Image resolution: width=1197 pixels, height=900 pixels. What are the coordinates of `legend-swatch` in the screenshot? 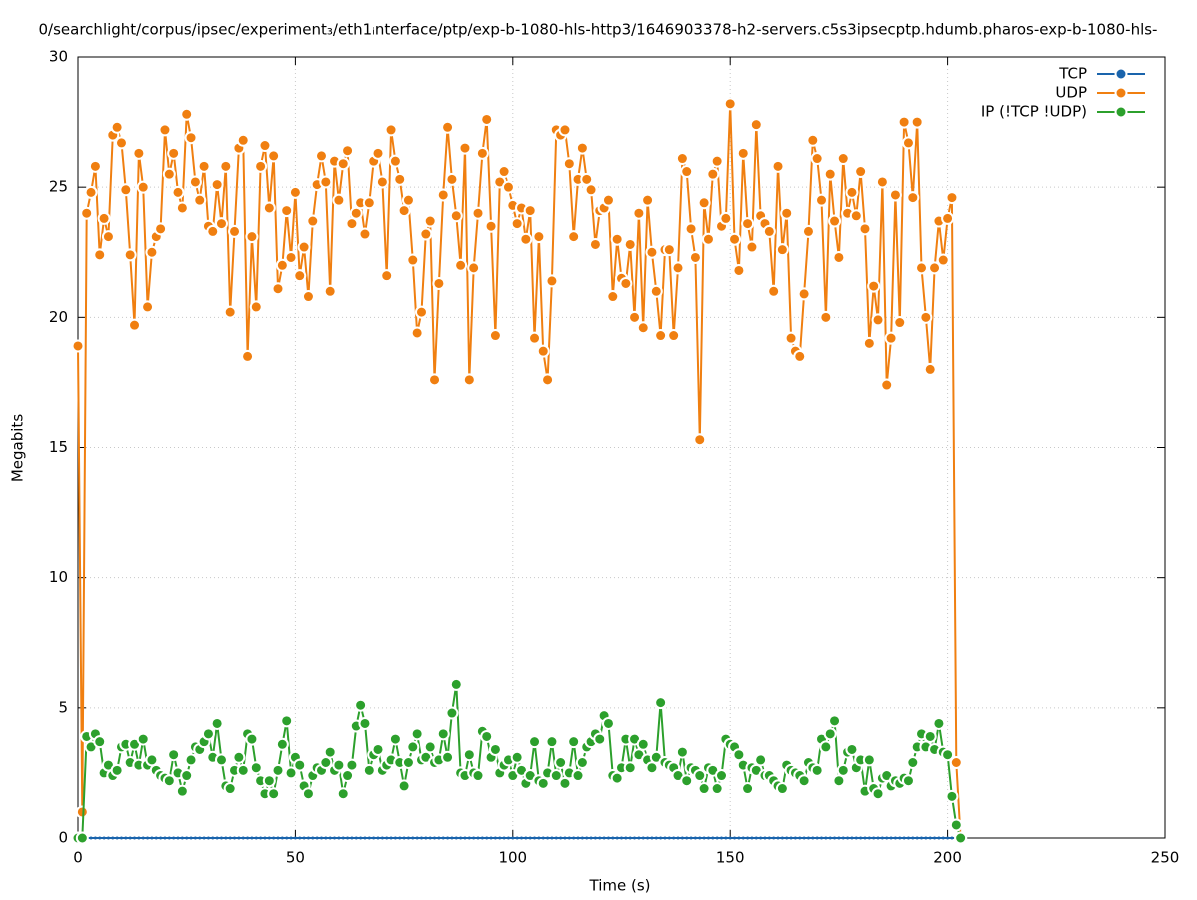 It's located at (1121, 93).